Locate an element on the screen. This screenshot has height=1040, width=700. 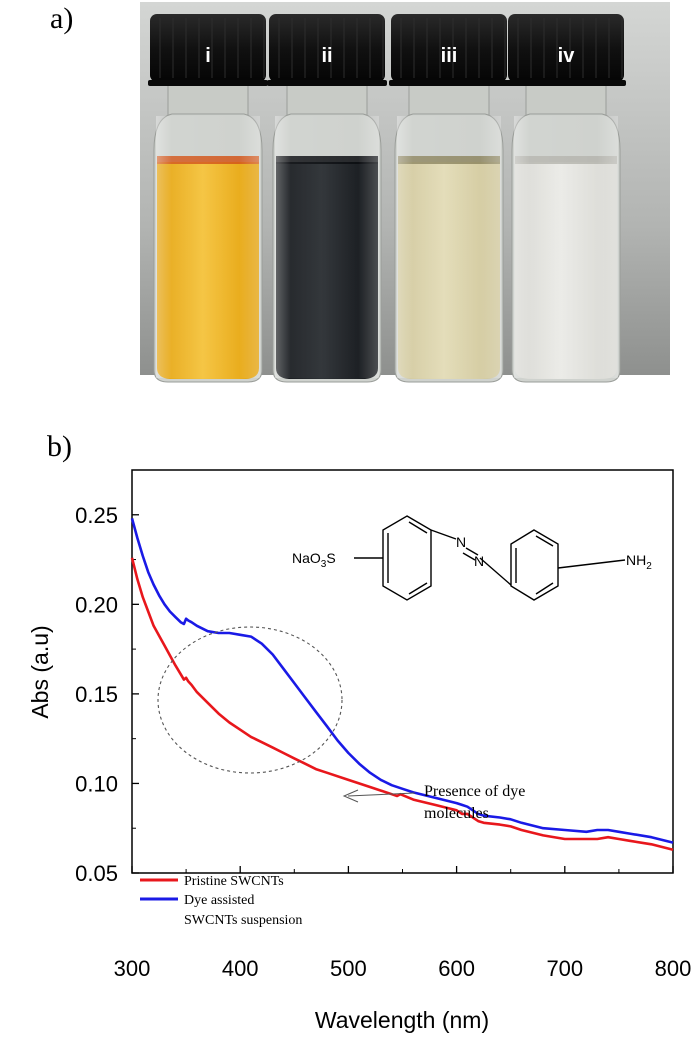
panel-b-label: b) is located at coordinates (59, 446).